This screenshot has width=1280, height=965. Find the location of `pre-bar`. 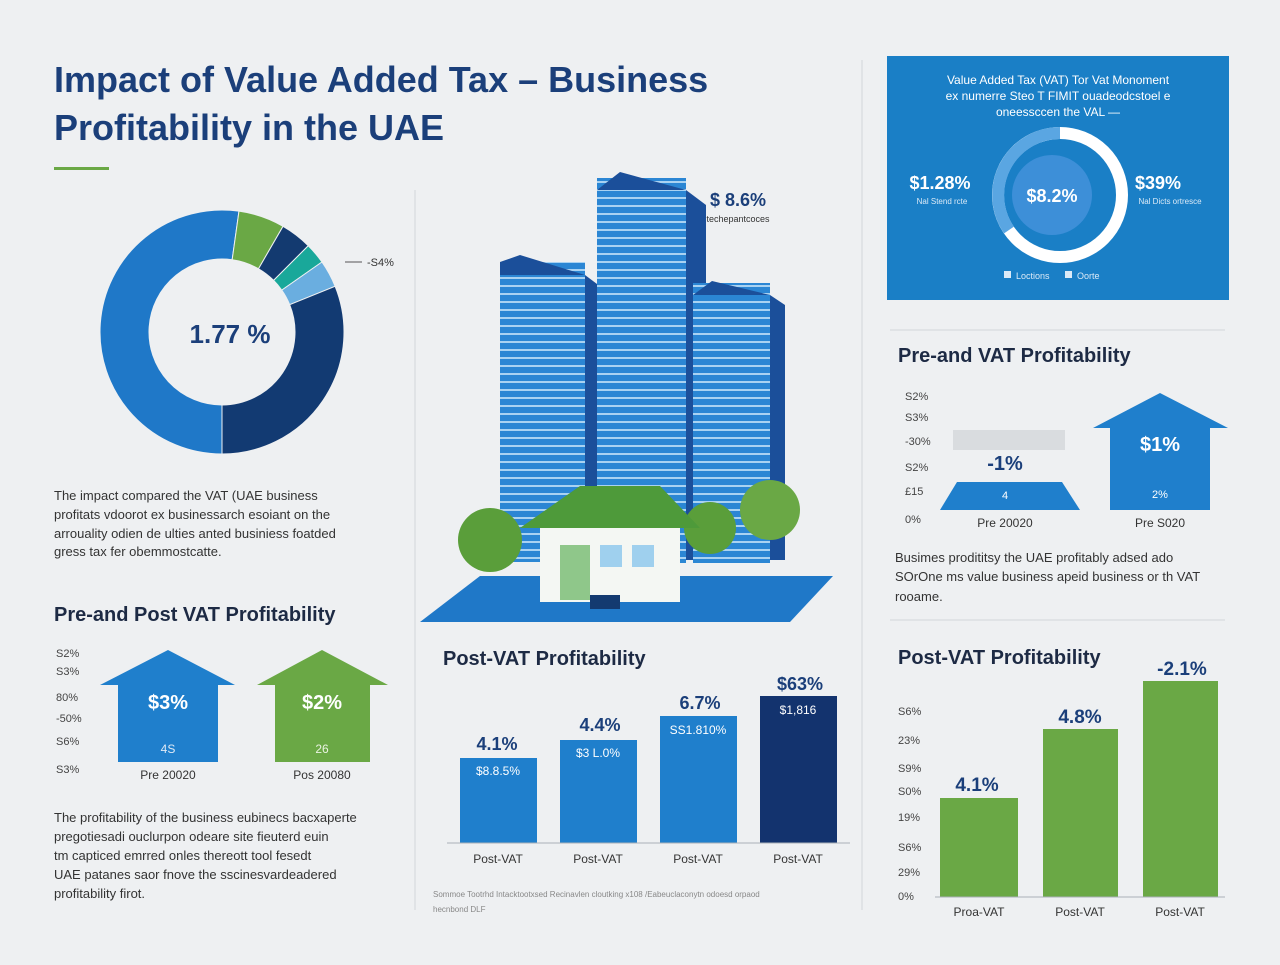

pre-bar is located at coordinates (1009, 440).